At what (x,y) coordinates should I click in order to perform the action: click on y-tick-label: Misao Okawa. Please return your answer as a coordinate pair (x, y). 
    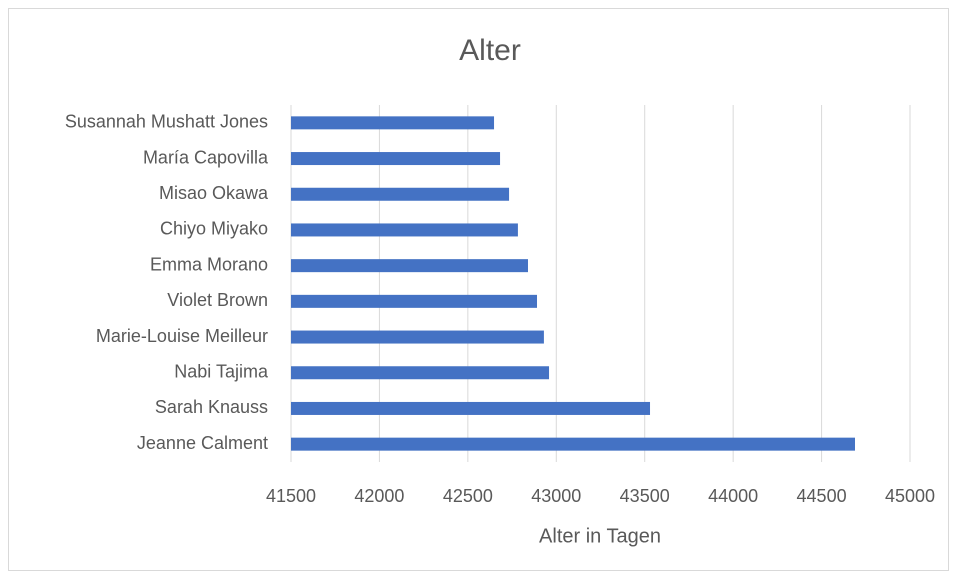
    Looking at the image, I should click on (214, 193).